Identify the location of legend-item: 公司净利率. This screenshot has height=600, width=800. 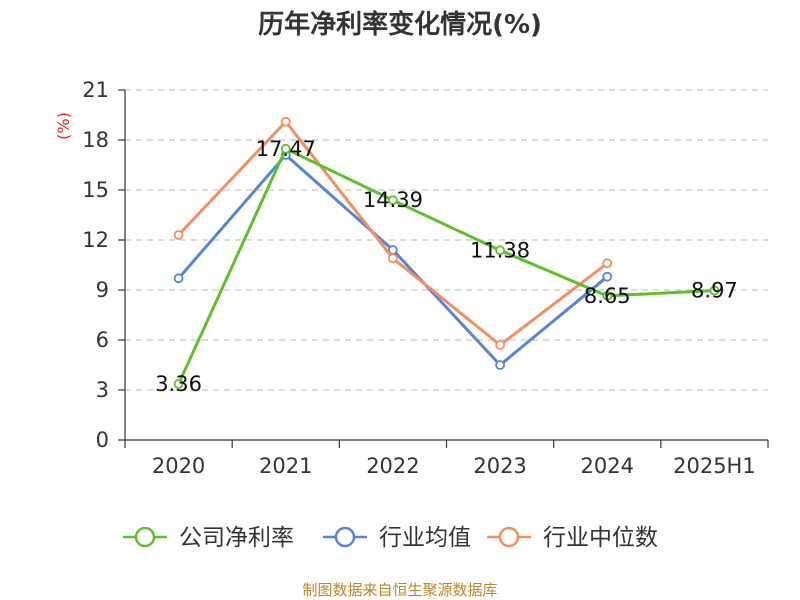
(208, 538).